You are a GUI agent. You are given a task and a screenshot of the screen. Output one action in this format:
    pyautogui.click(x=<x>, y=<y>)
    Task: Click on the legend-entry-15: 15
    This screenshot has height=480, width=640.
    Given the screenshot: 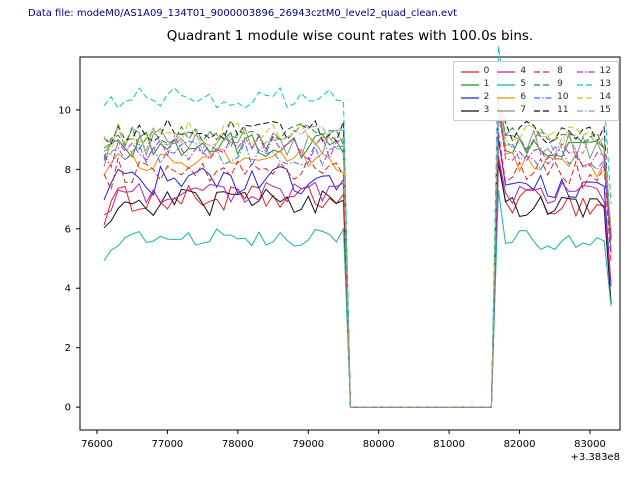 What is the action you would take?
    pyautogui.click(x=593, y=110)
    